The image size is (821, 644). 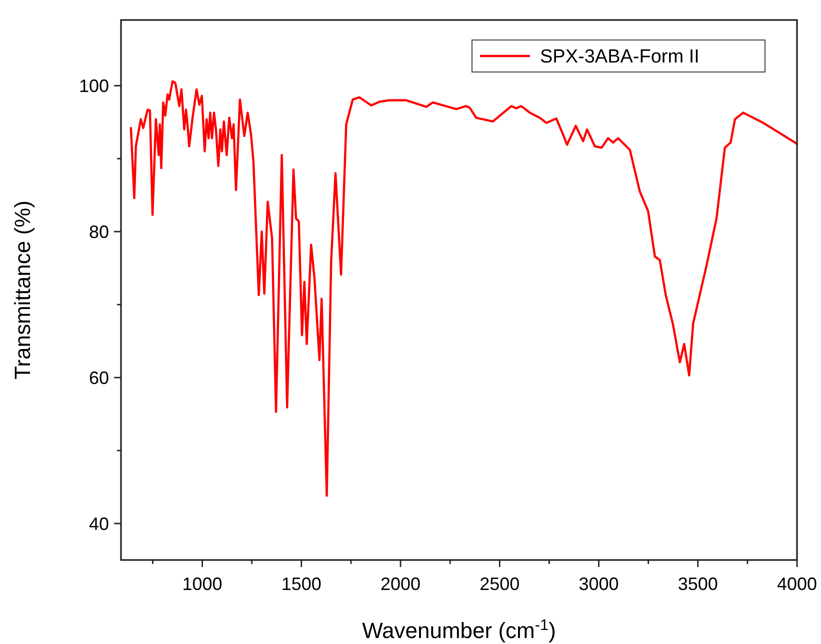 I want to click on x-tick-label: 2000, so click(x=400, y=584).